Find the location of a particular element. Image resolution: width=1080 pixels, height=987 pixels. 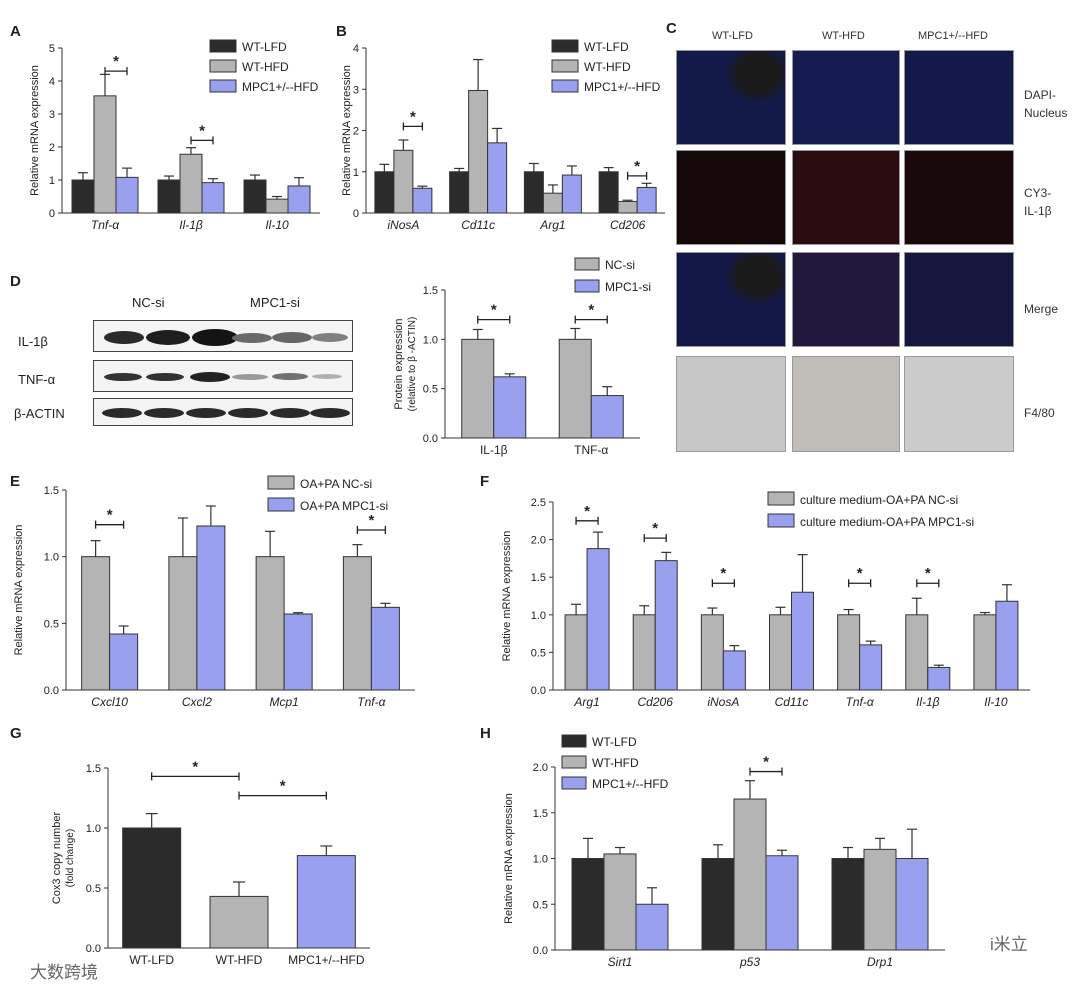

x-tick-label-d: IL-1β is located at coordinates (494, 450).